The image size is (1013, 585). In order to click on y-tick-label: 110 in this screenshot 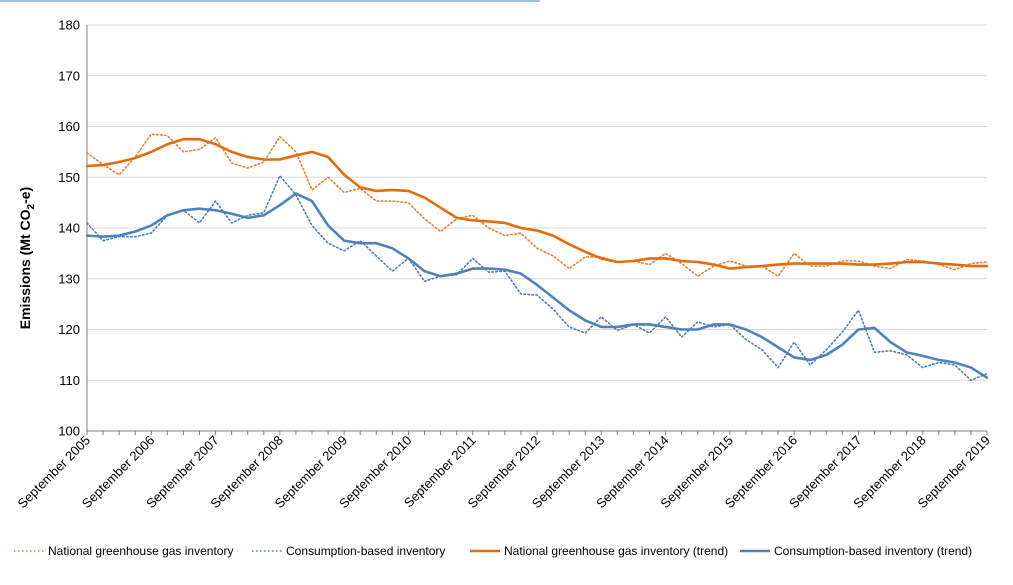, I will do `click(69, 380)`.